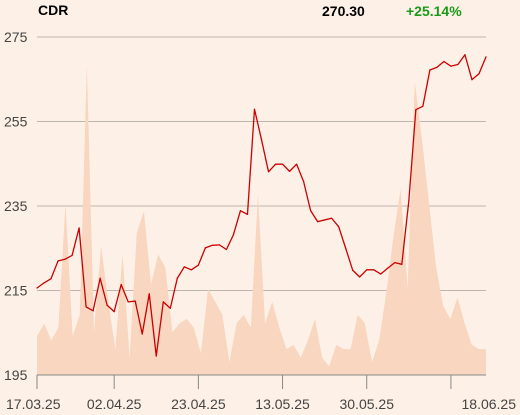 The height and width of the screenshot is (415, 520). What do you see at coordinates (198, 404) in the screenshot?
I see `x-tick-label: 23.04.25` at bounding box center [198, 404].